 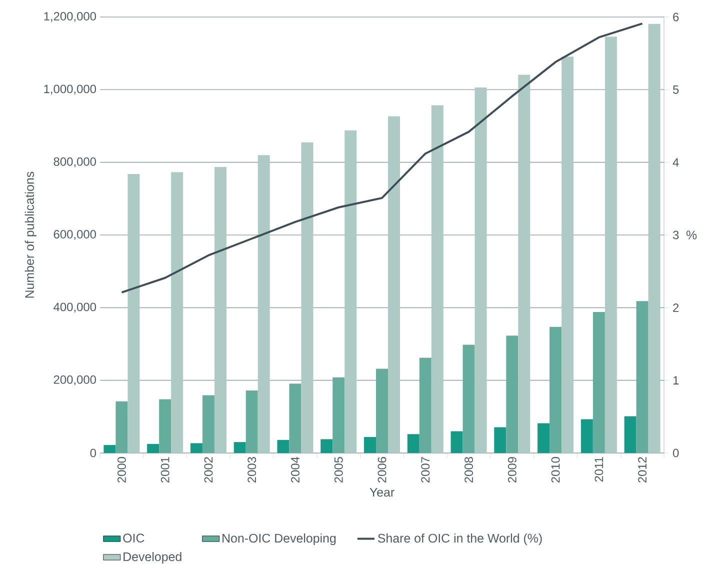 I want to click on y-tick-label: 400,000, so click(x=75, y=307).